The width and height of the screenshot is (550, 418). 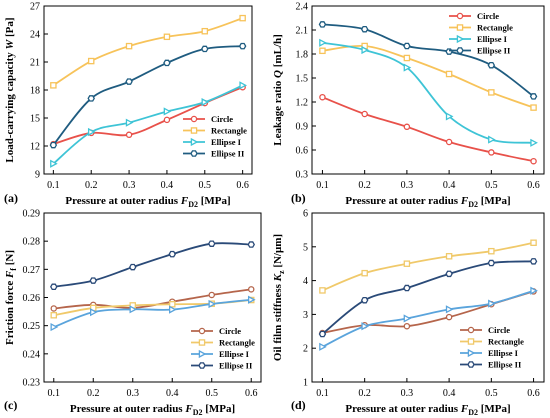 What do you see at coordinates (37, 175) in the screenshot?
I see `y-tick-label: 9` at bounding box center [37, 175].